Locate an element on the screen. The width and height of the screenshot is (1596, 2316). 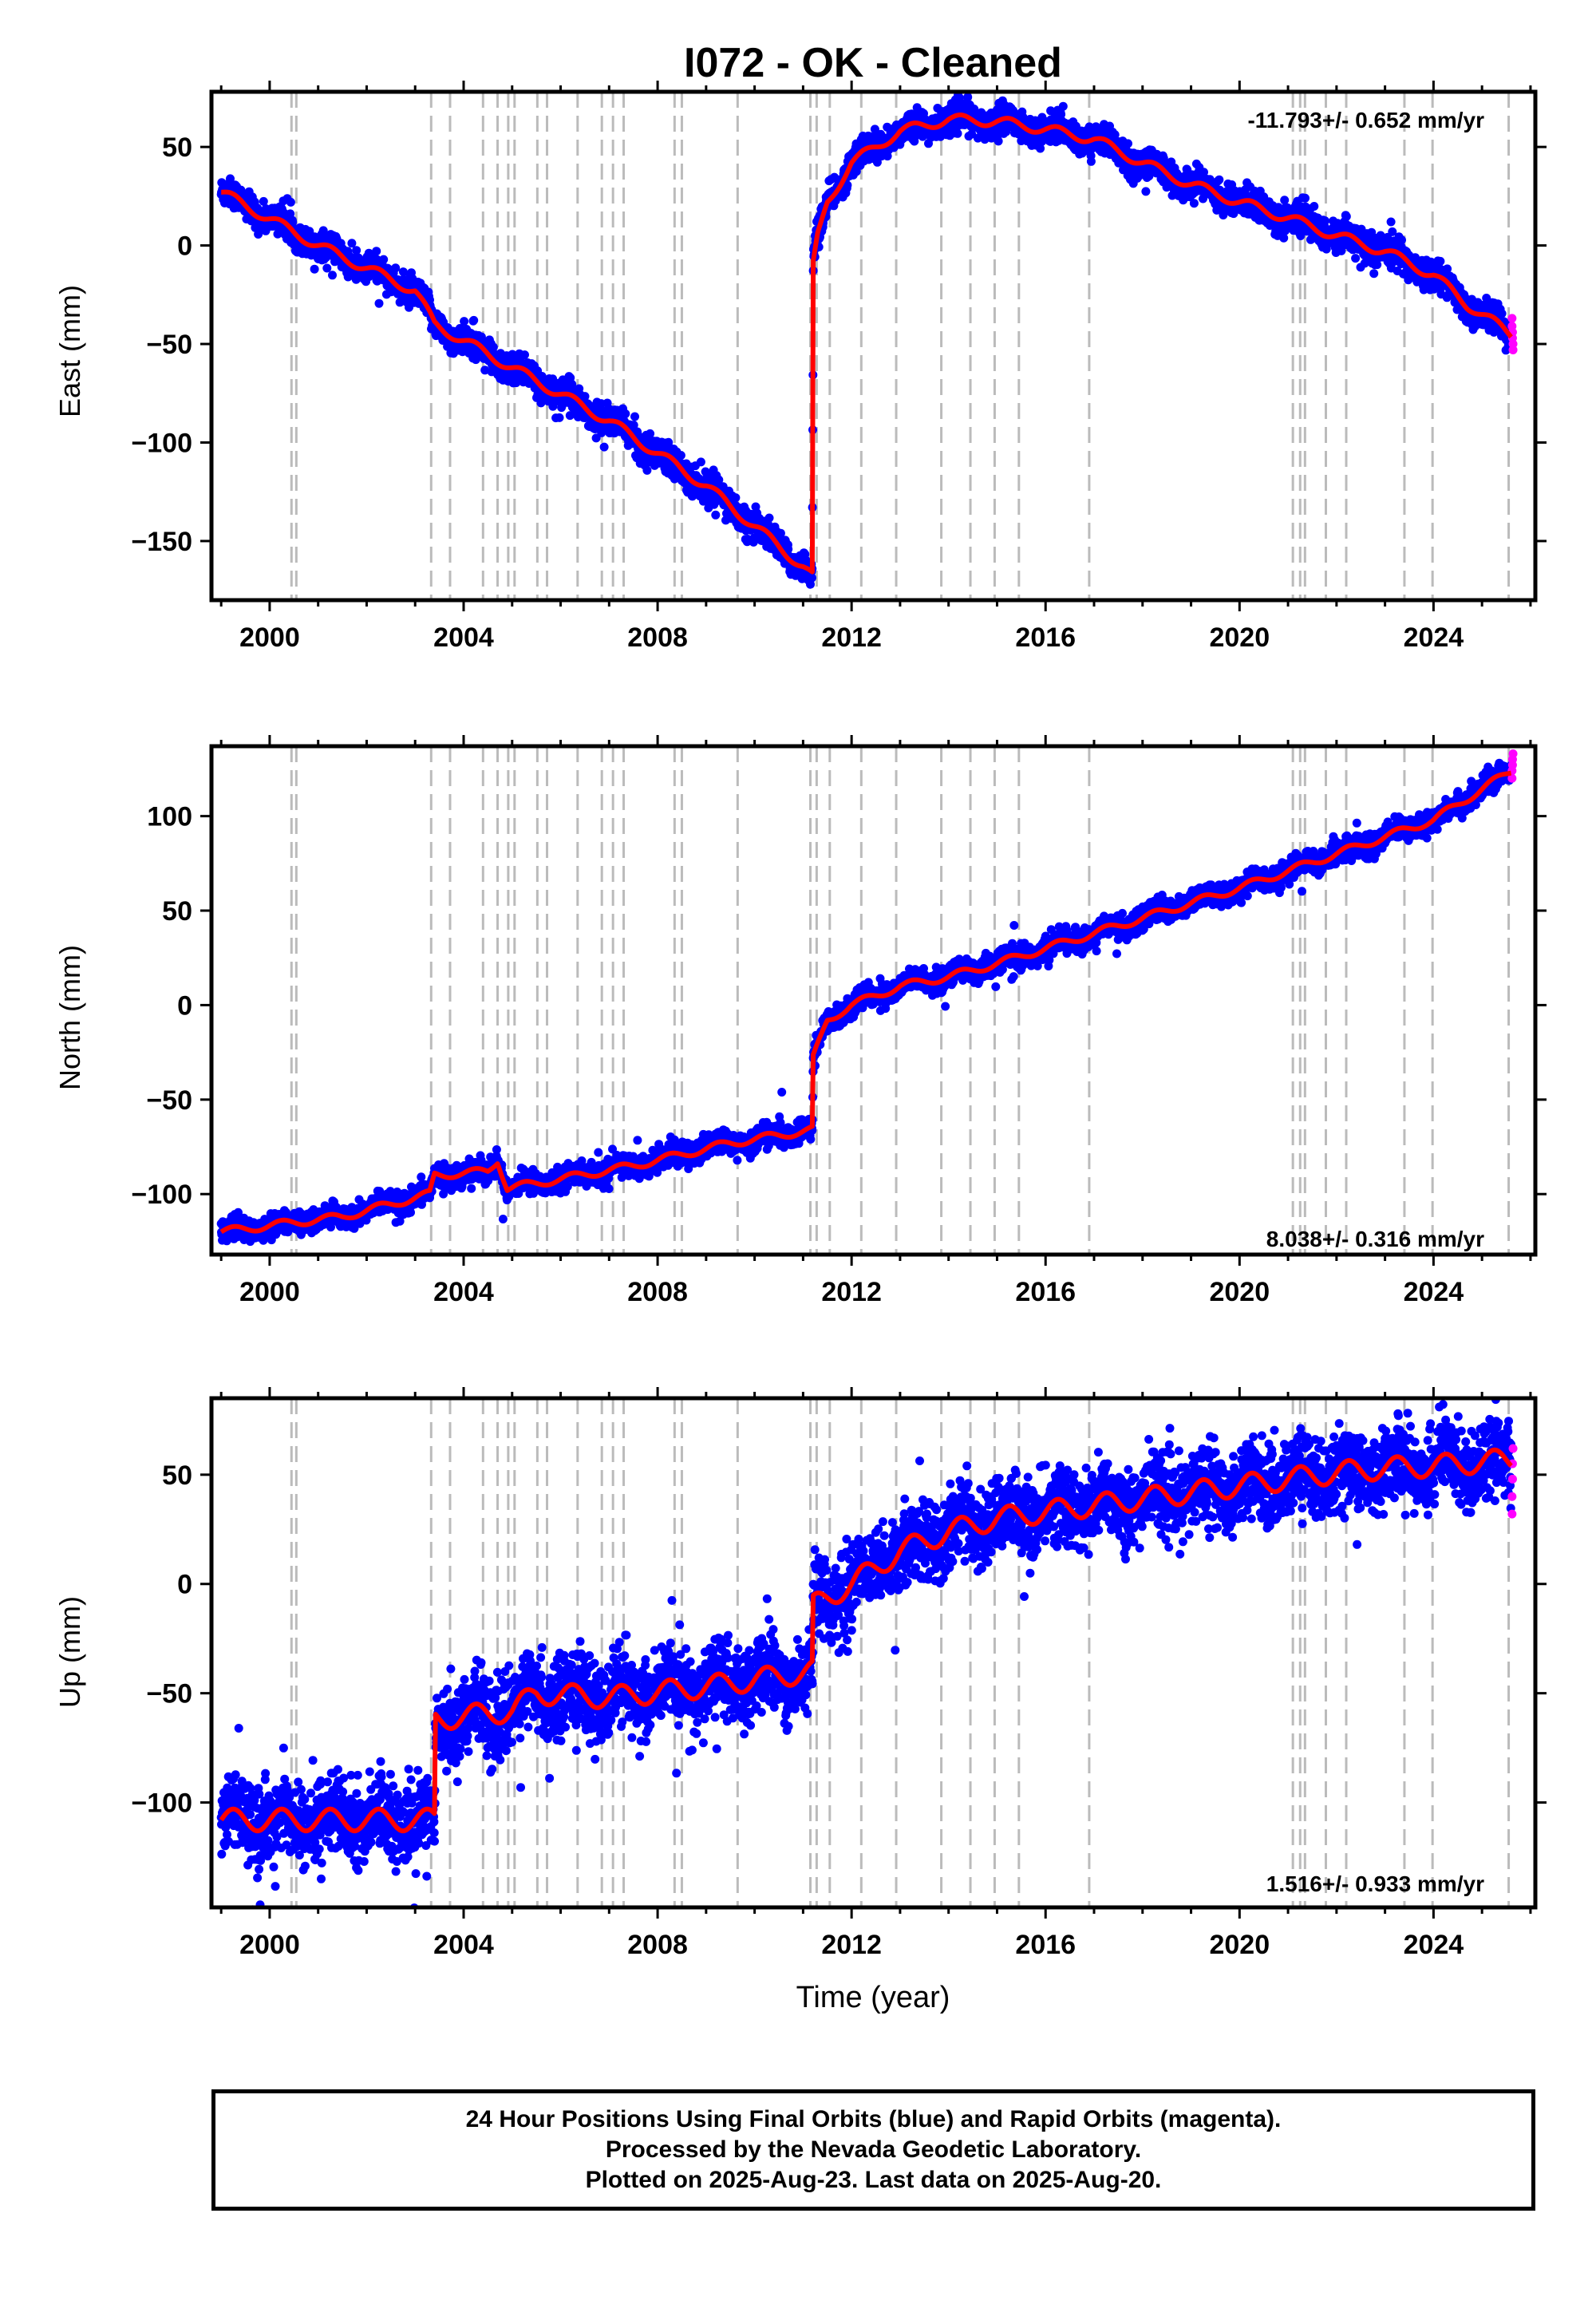
y-tick-label: −150 is located at coordinates (161, 542).